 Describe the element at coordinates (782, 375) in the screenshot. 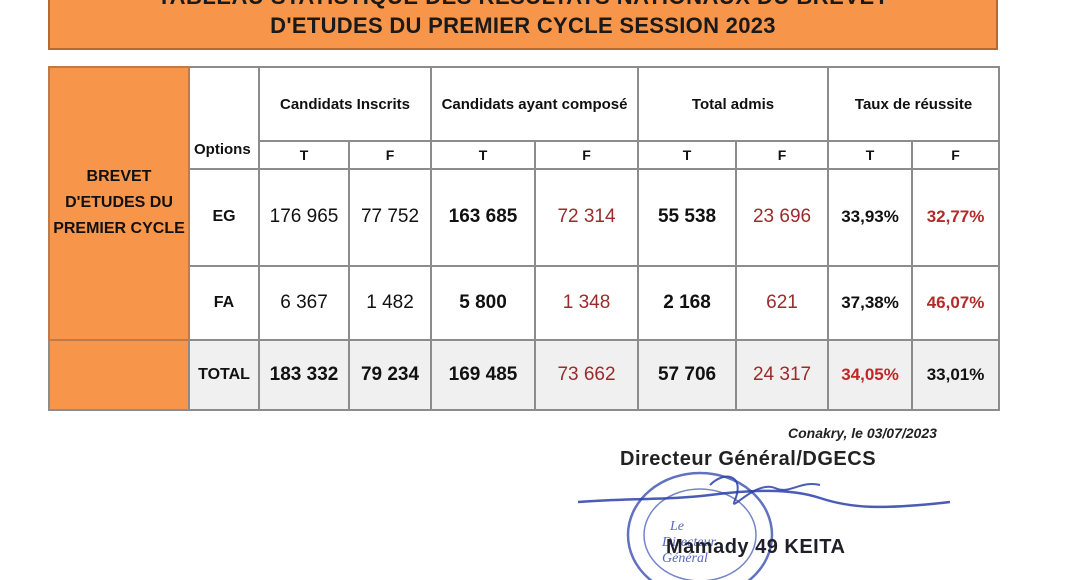

I see `cell-admis-f: 24 317` at that location.